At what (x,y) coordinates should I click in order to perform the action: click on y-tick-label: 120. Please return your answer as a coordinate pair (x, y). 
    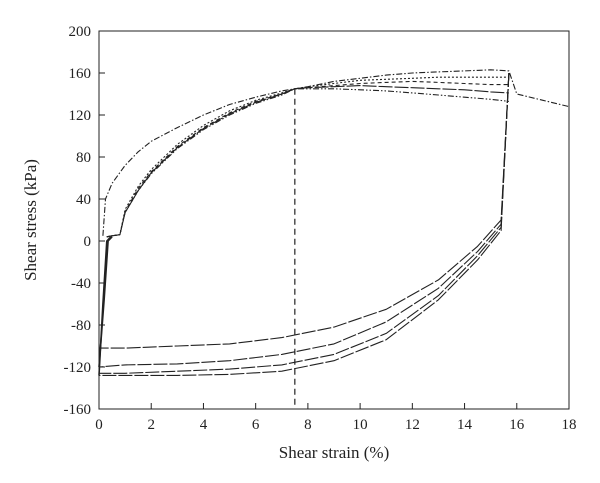
    Looking at the image, I should click on (80, 116).